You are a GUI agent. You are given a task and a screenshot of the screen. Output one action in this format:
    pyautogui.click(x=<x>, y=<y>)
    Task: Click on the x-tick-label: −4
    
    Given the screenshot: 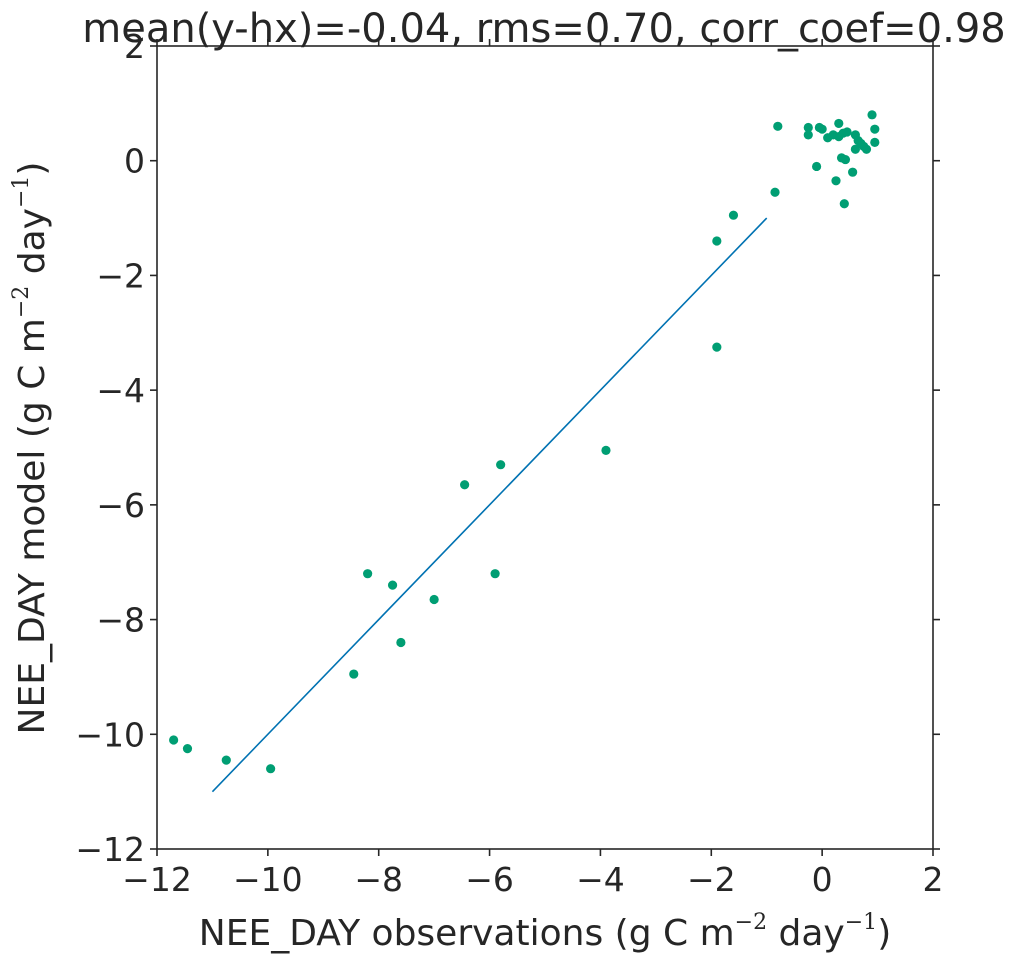 What is the action you would take?
    pyautogui.click(x=600, y=879)
    